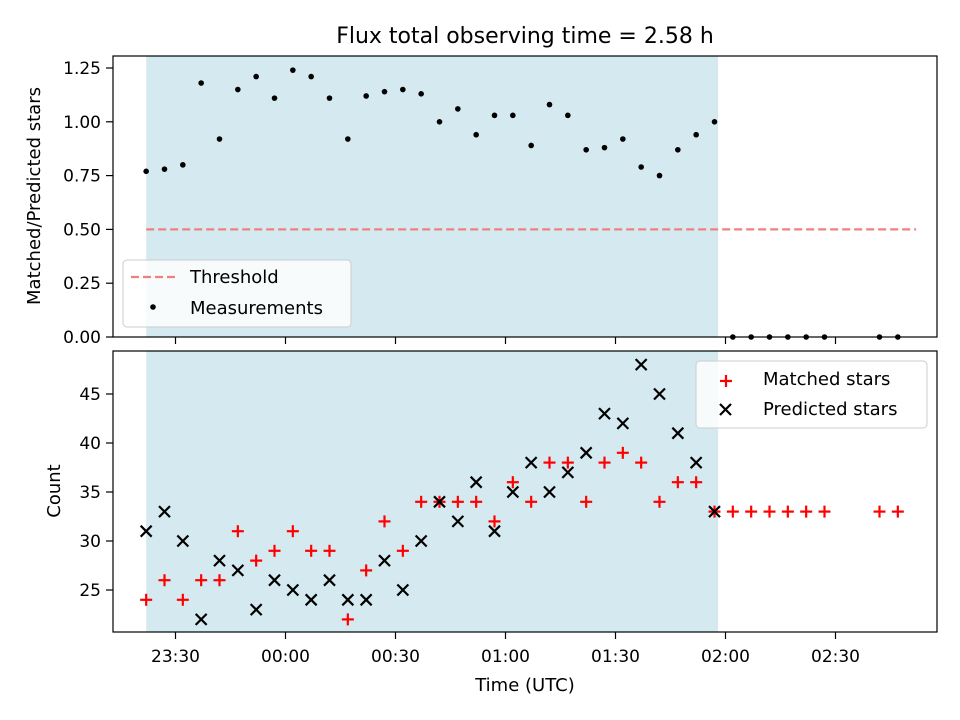  I want to click on top-y-tick-label: 0.00, so click(82, 338).